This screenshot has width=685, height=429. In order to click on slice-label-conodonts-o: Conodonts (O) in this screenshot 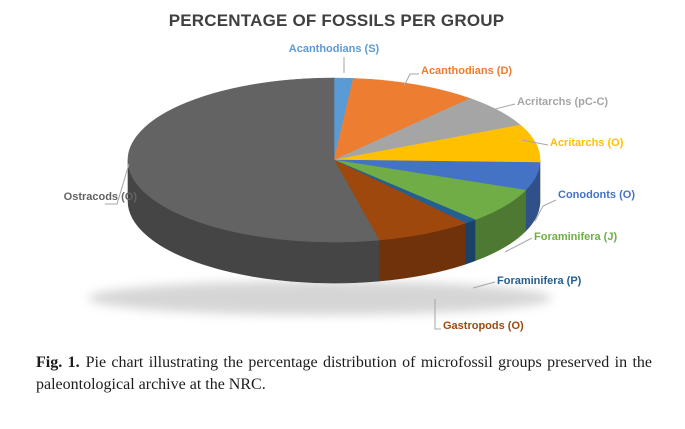, I will do `click(596, 195)`.